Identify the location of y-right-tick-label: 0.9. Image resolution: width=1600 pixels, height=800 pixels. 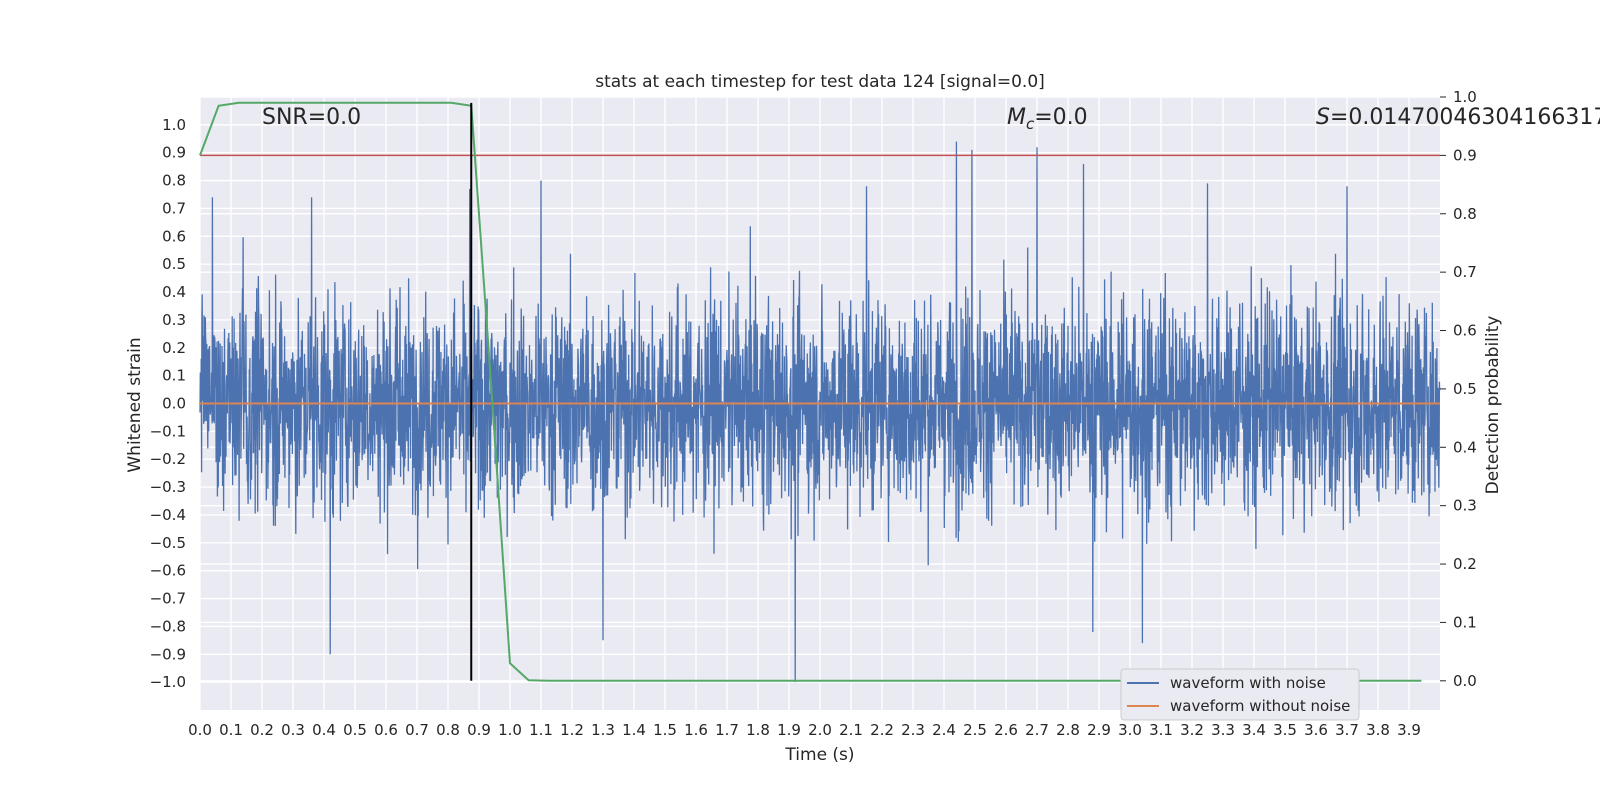
(1465, 155).